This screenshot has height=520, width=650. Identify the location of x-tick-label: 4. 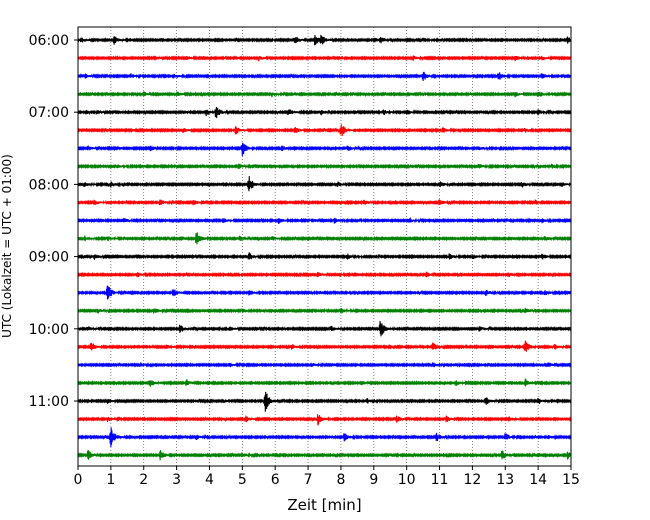
(209, 480).